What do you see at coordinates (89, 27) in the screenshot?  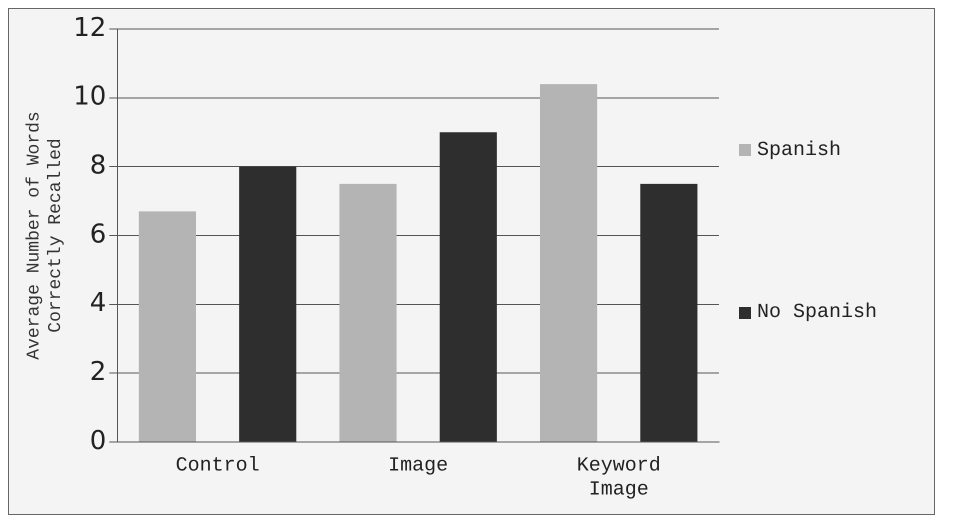 I see `y-tick-label: 12` at bounding box center [89, 27].